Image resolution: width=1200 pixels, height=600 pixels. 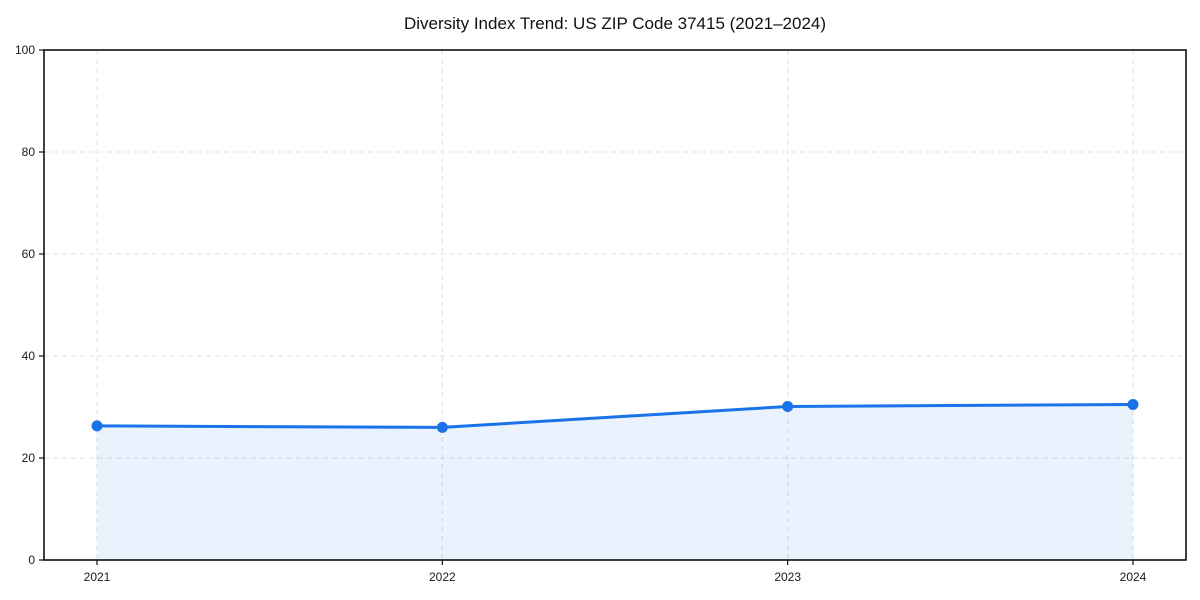 What do you see at coordinates (29, 152) in the screenshot?
I see `y-tick-label-80: 80` at bounding box center [29, 152].